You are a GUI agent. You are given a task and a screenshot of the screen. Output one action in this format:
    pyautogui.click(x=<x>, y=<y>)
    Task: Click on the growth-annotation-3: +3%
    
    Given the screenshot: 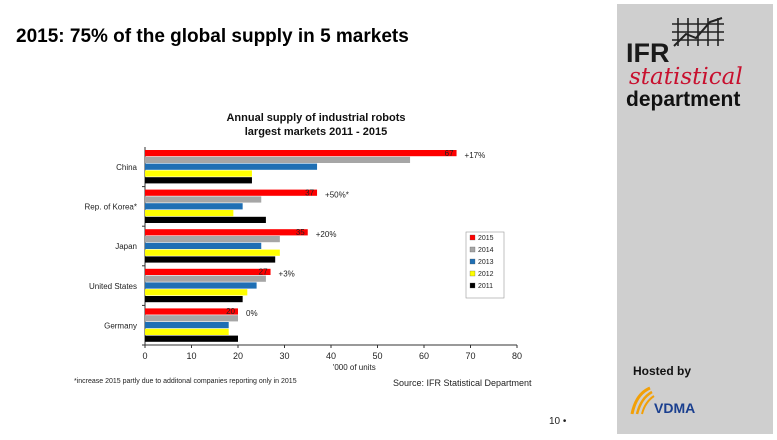 What is the action you would take?
    pyautogui.click(x=287, y=274)
    